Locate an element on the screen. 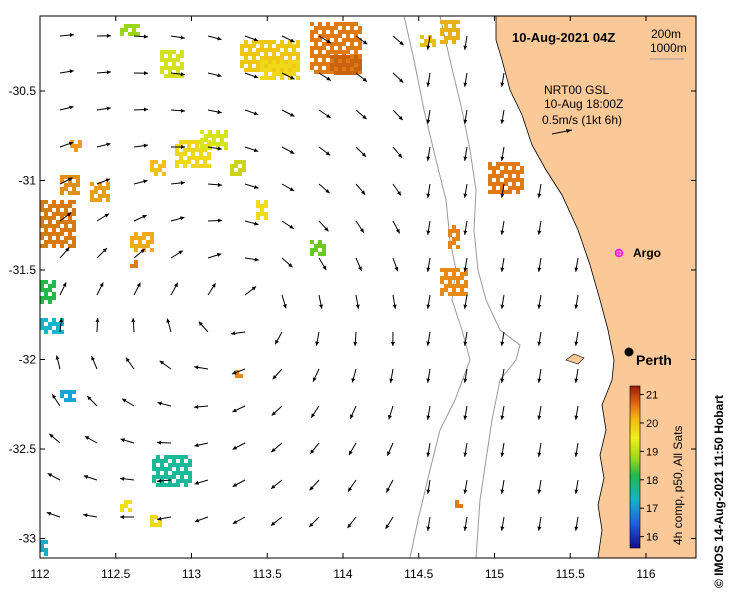 The image size is (739, 592). perth-city-marker-icon is located at coordinates (629, 352).